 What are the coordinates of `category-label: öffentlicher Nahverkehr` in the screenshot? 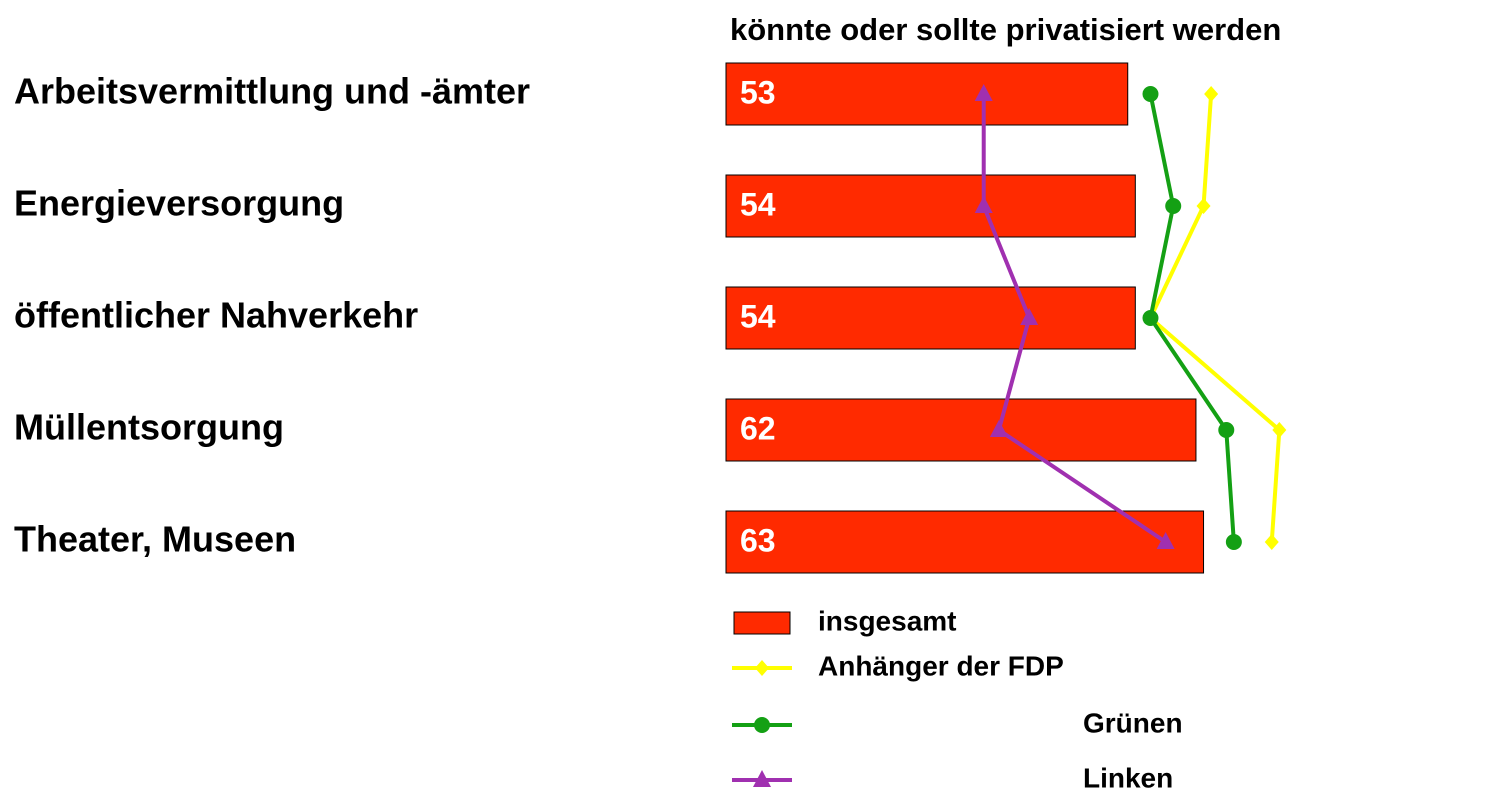 It's located at (216, 315).